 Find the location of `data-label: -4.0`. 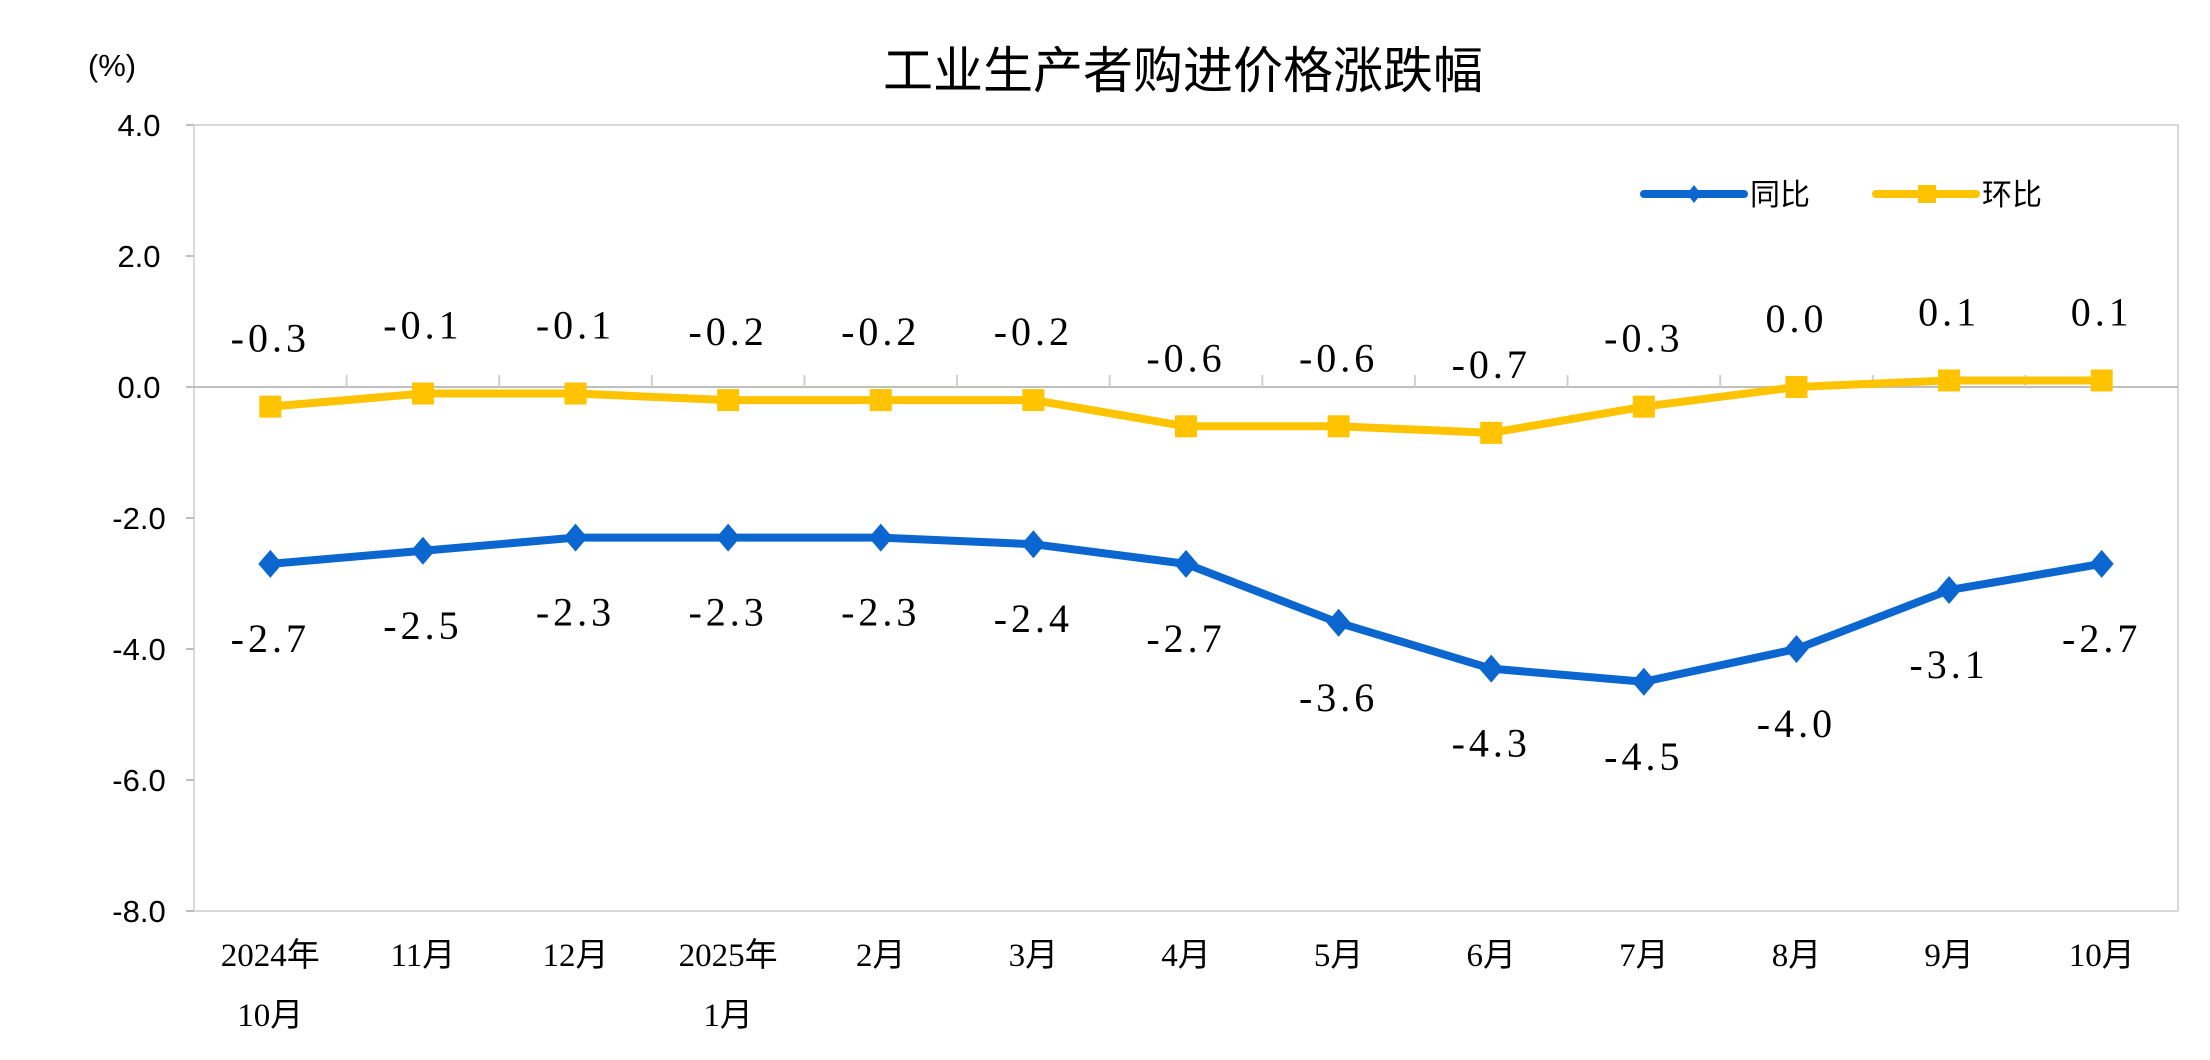

data-label: -4.0 is located at coordinates (1796, 723).